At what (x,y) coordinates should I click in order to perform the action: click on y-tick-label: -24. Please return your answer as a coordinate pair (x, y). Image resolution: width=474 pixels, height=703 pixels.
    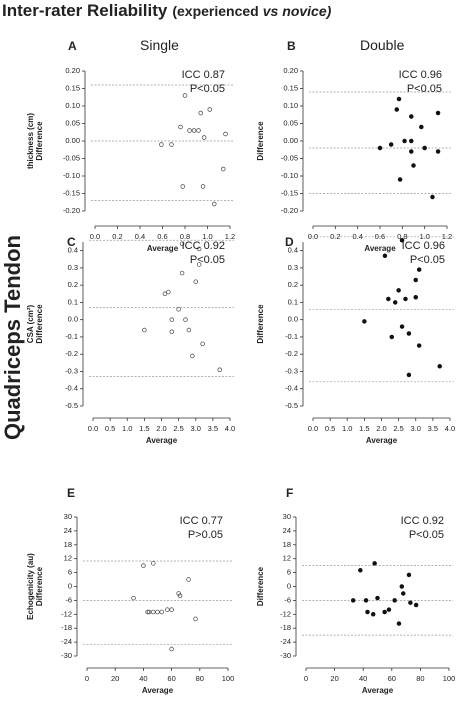
    Looking at the image, I should click on (285, 641).